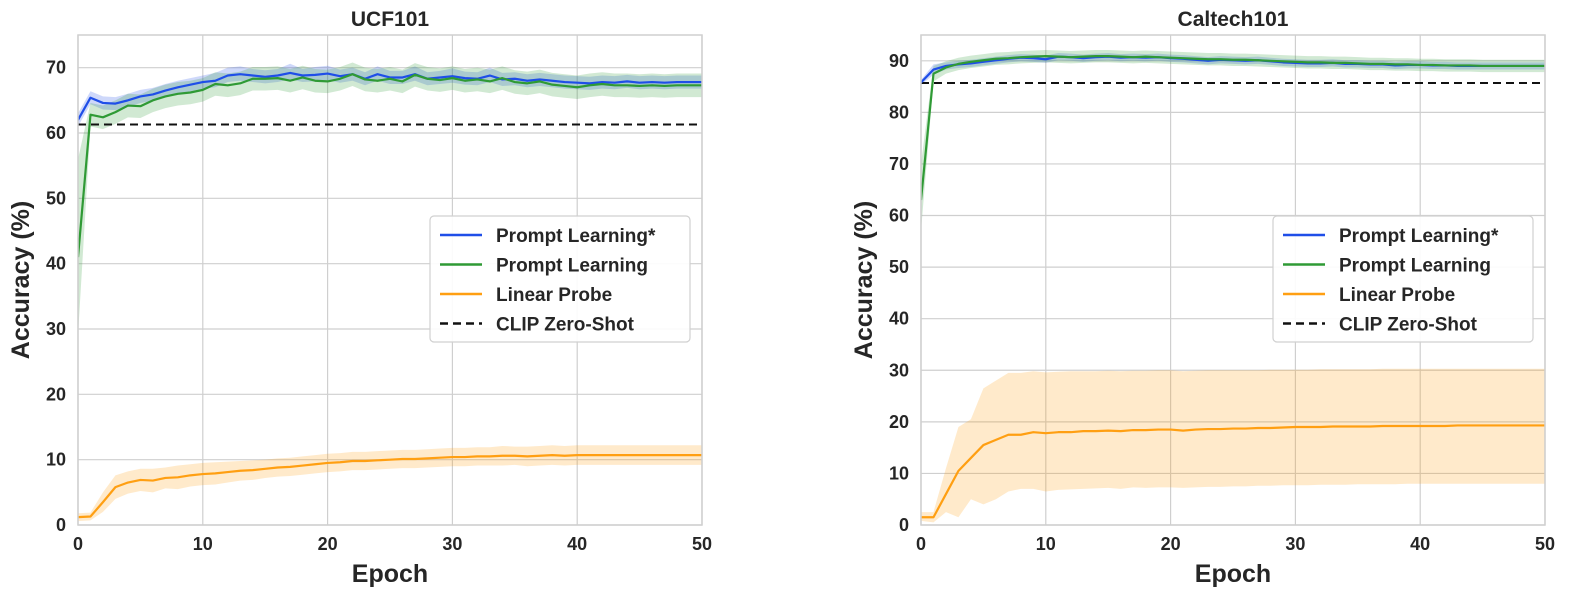 Image resolution: width=1578 pixels, height=607 pixels. What do you see at coordinates (1233, 19) in the screenshot?
I see `chart-title: Caltech101` at bounding box center [1233, 19].